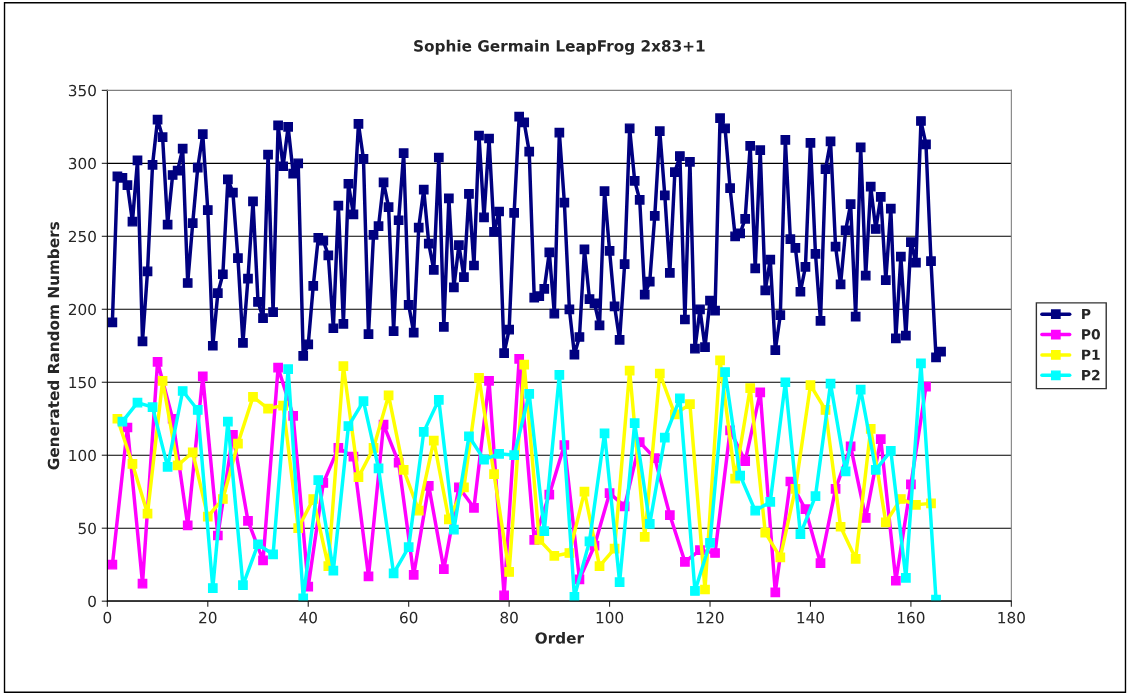  What do you see at coordinates (509, 617) in the screenshot?
I see `x-tick-label: 80` at bounding box center [509, 617].